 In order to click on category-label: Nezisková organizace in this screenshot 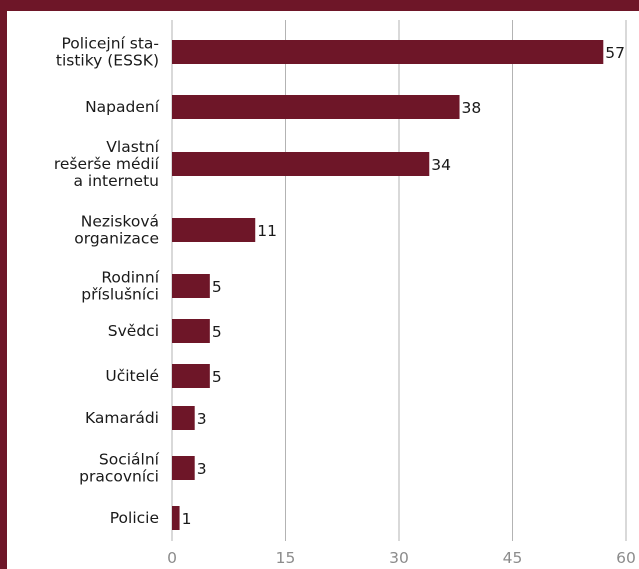, I will do `click(116, 230)`.